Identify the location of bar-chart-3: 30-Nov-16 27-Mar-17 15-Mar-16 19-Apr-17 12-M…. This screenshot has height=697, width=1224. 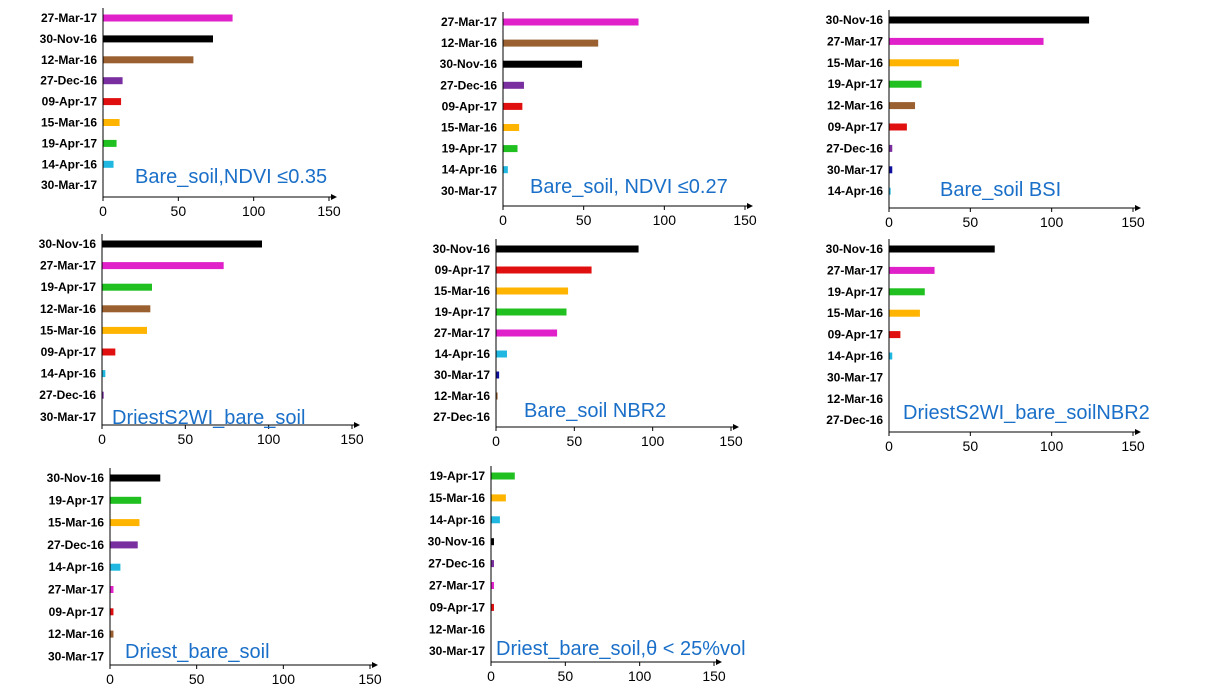
(985, 120).